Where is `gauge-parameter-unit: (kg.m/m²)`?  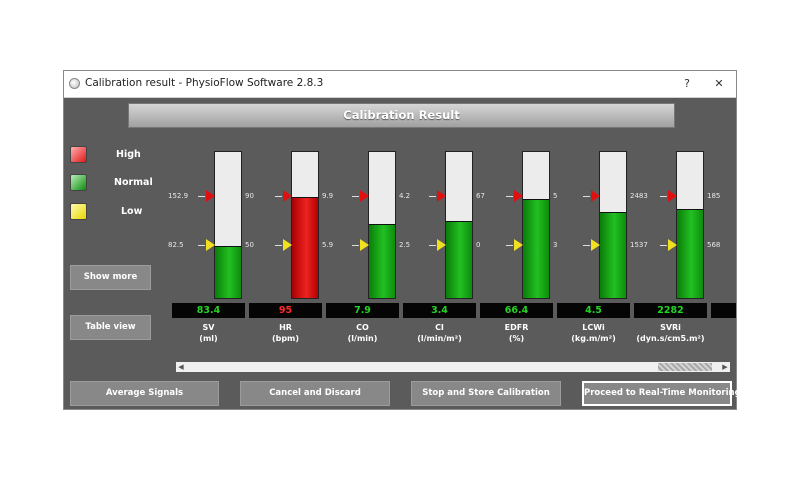
gauge-parameter-unit: (kg.m/m²) is located at coordinates (593, 338).